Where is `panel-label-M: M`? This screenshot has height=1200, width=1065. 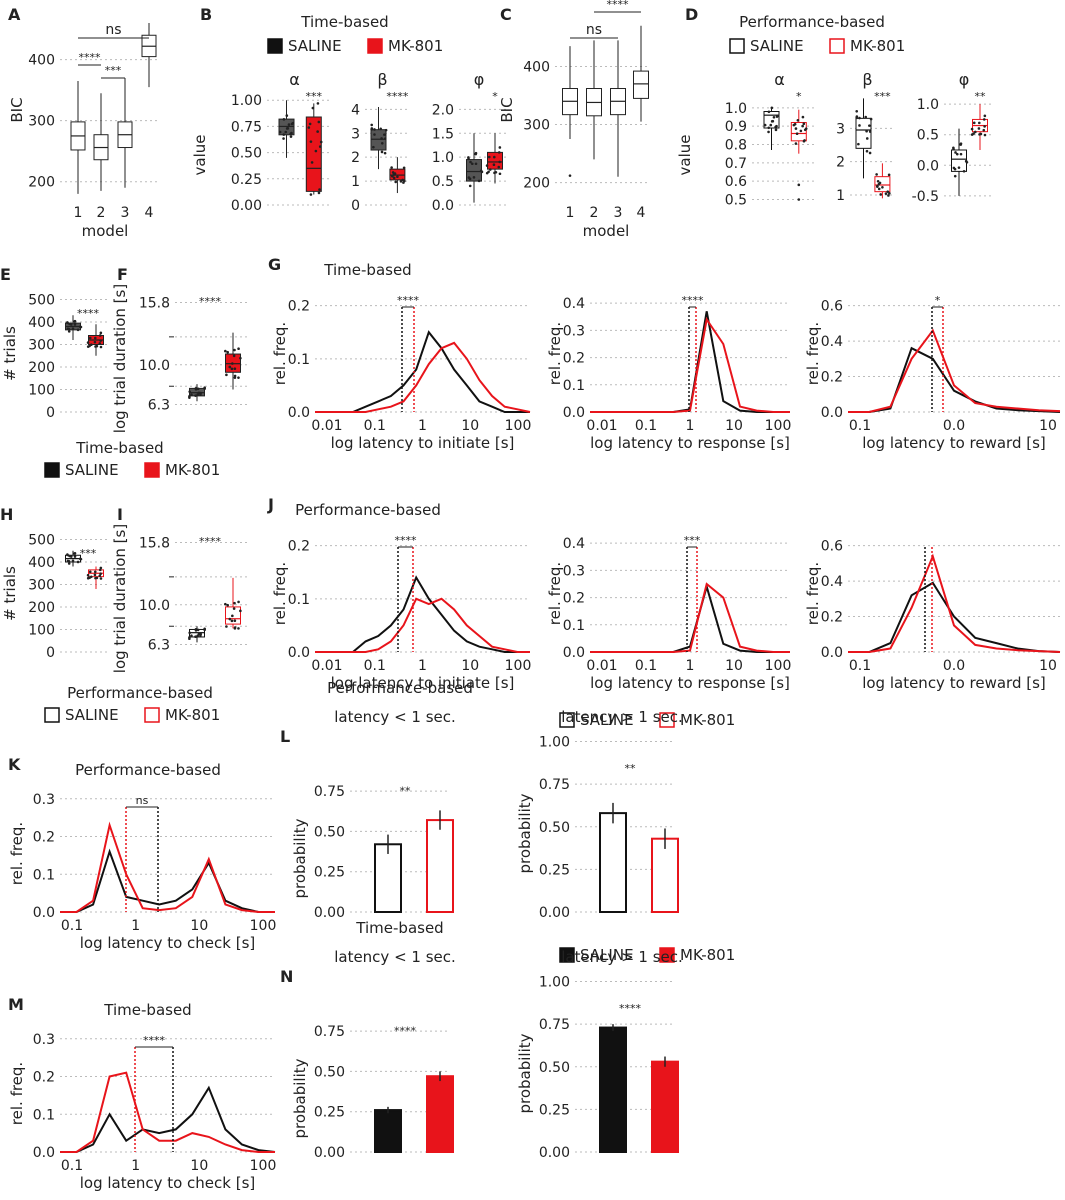
panel-label-M: M is located at coordinates (16, 1004).